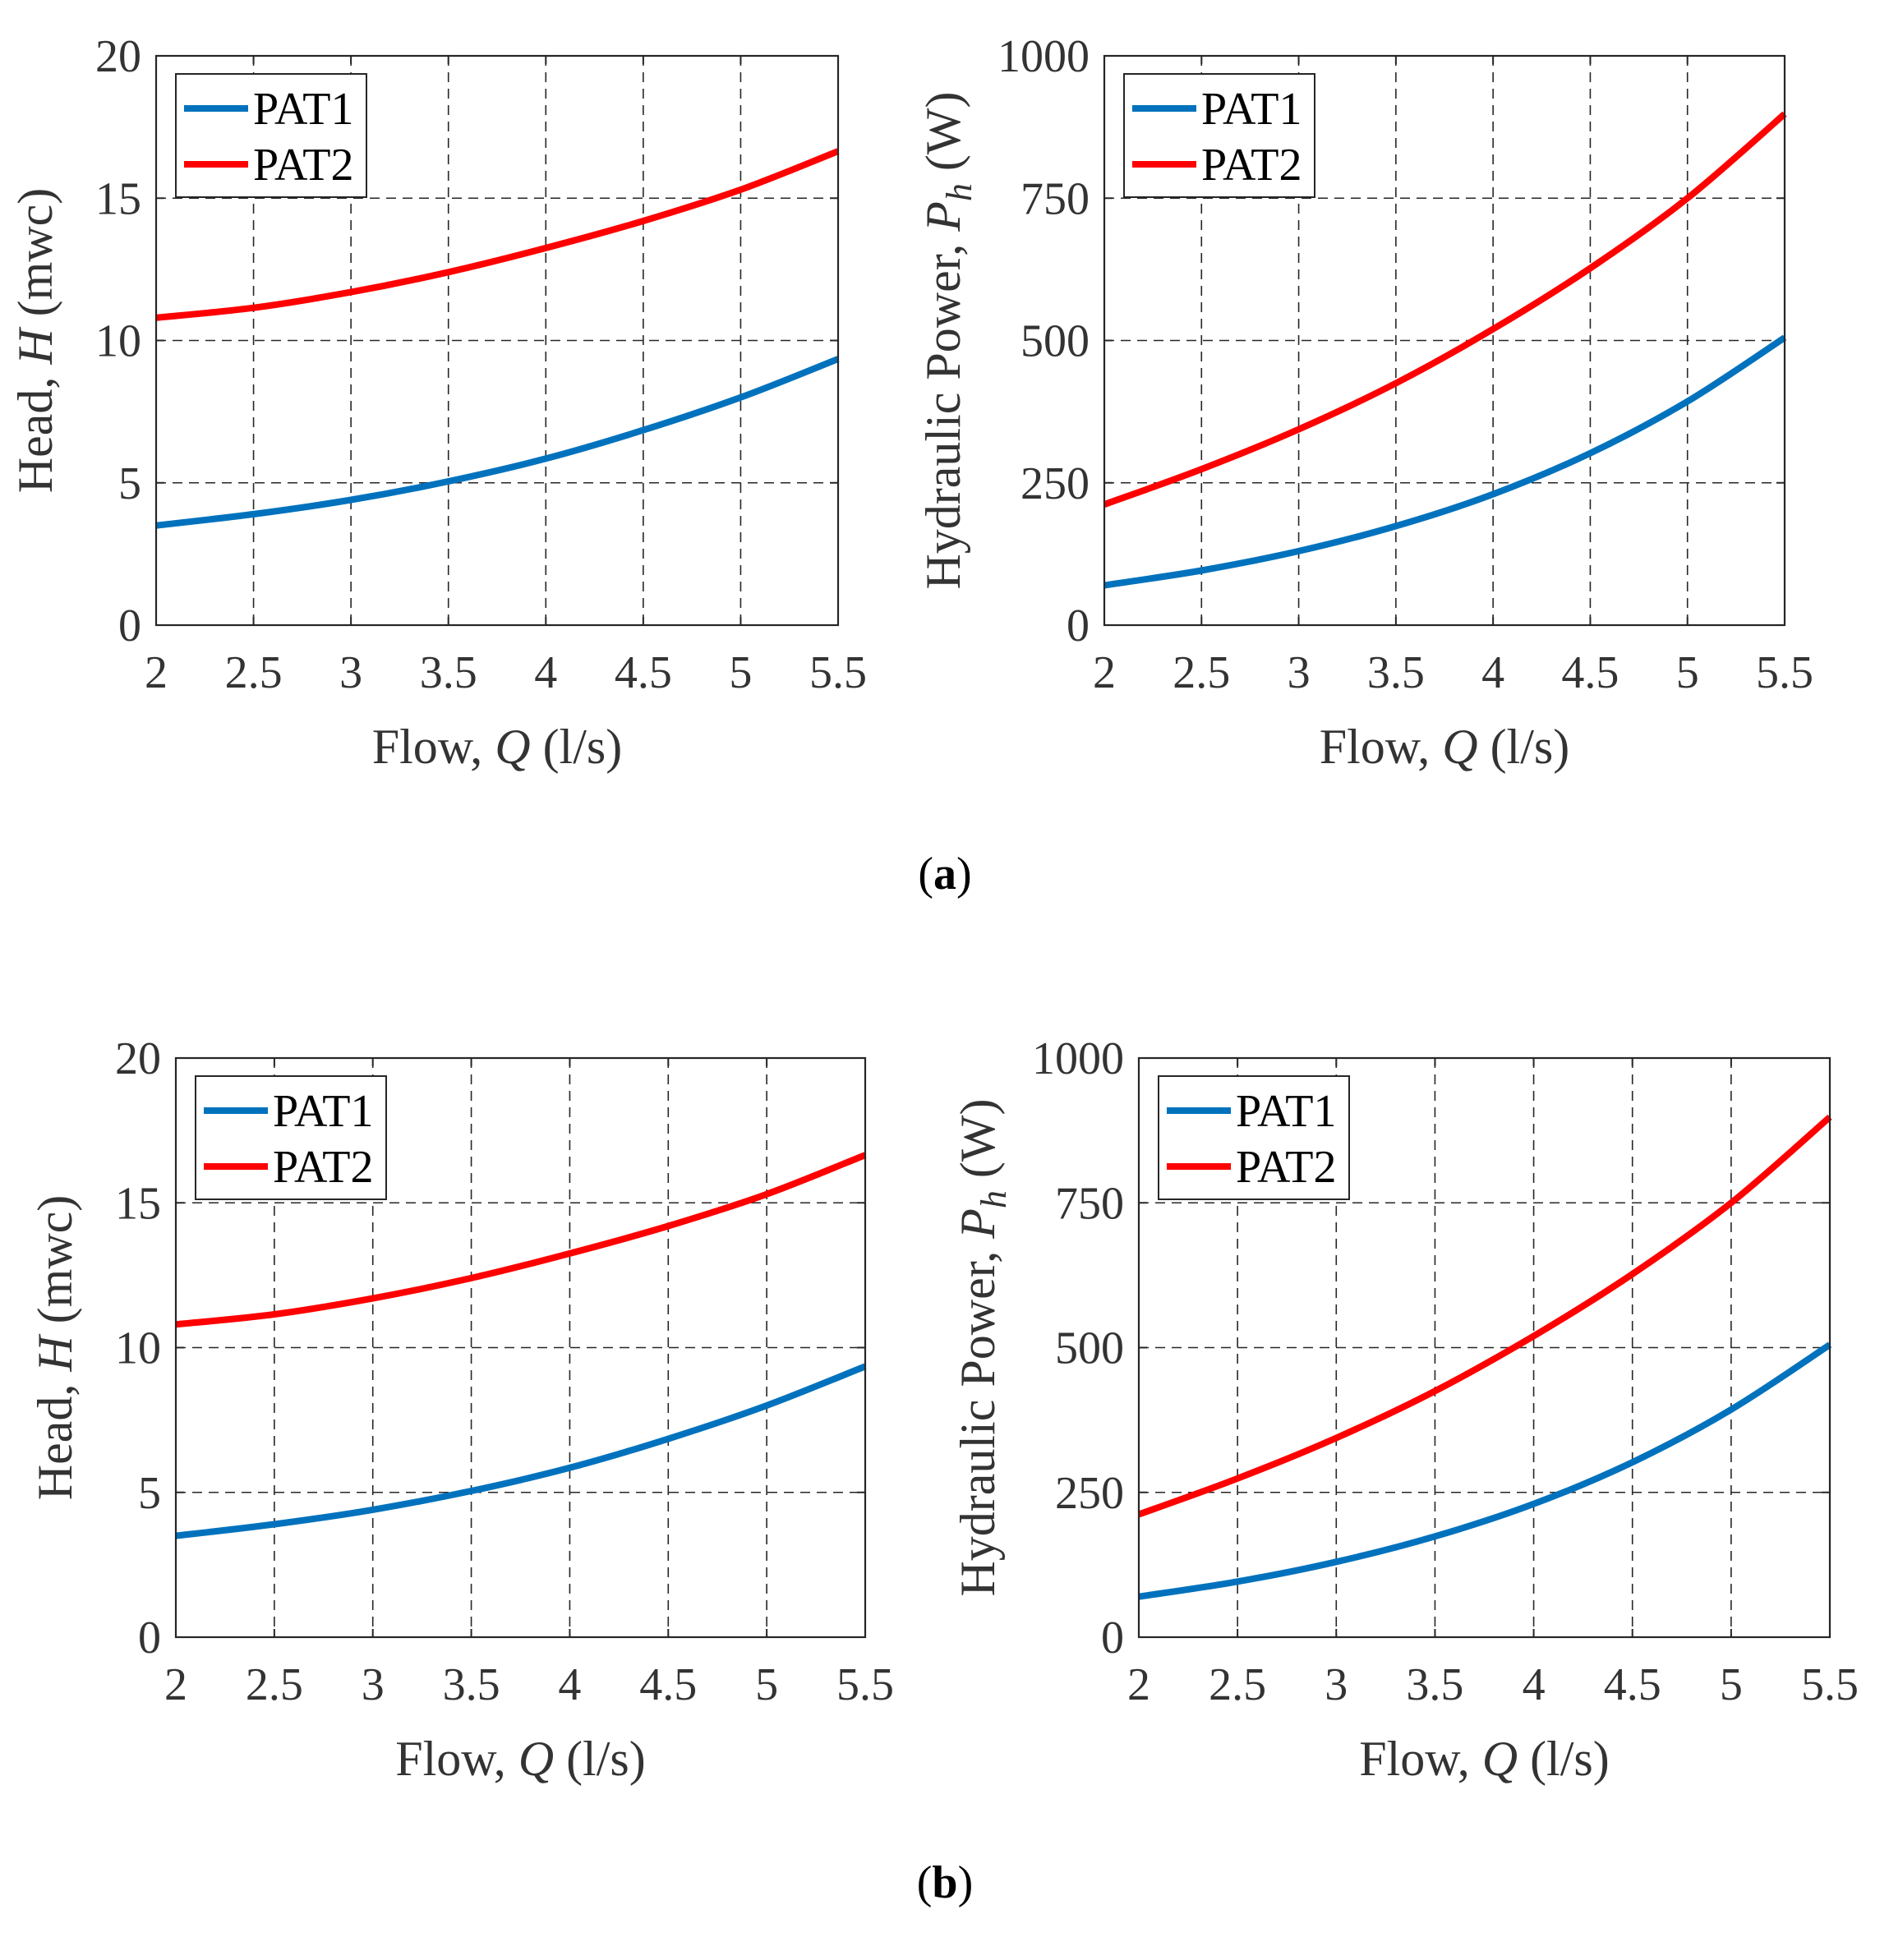  Describe the element at coordinates (945, 1882) in the screenshot. I see `panel-label-b: (b)` at that location.